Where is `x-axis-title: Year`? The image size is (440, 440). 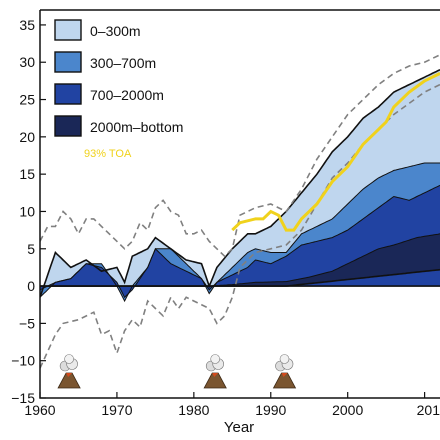
x-axis-title: Year is located at coordinates (239, 427).